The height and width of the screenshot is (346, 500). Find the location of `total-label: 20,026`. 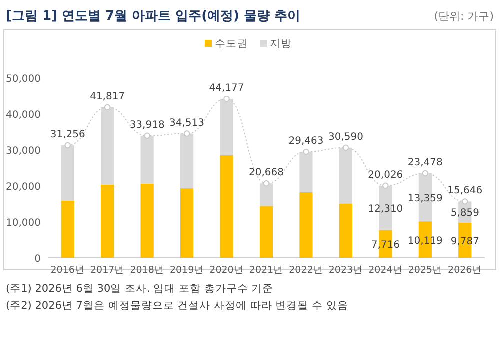

total-label: 20,026 is located at coordinates (386, 175).